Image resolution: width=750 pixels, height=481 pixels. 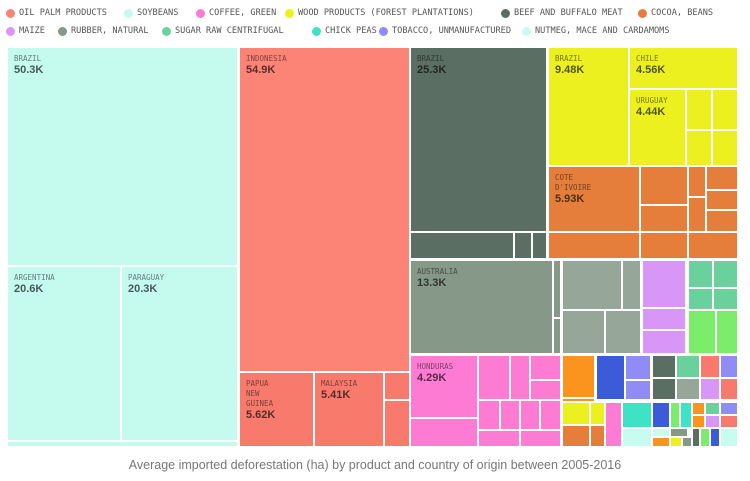 I want to click on treemap-tile: ARGENTINA 20.6K, so click(x=64, y=353).